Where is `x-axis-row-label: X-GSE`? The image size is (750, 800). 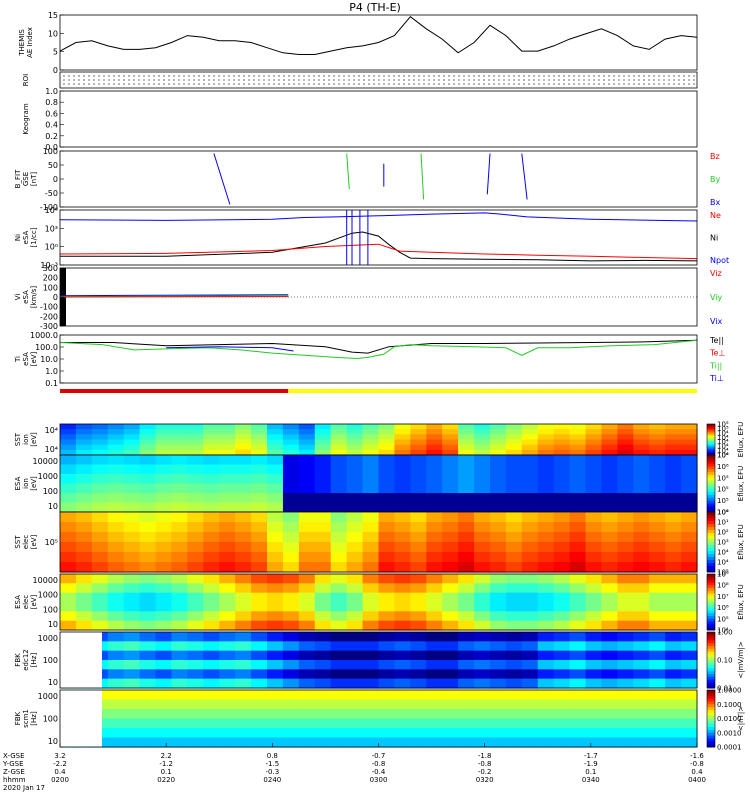
x-axis-row-label: X-GSE is located at coordinates (14, 756).